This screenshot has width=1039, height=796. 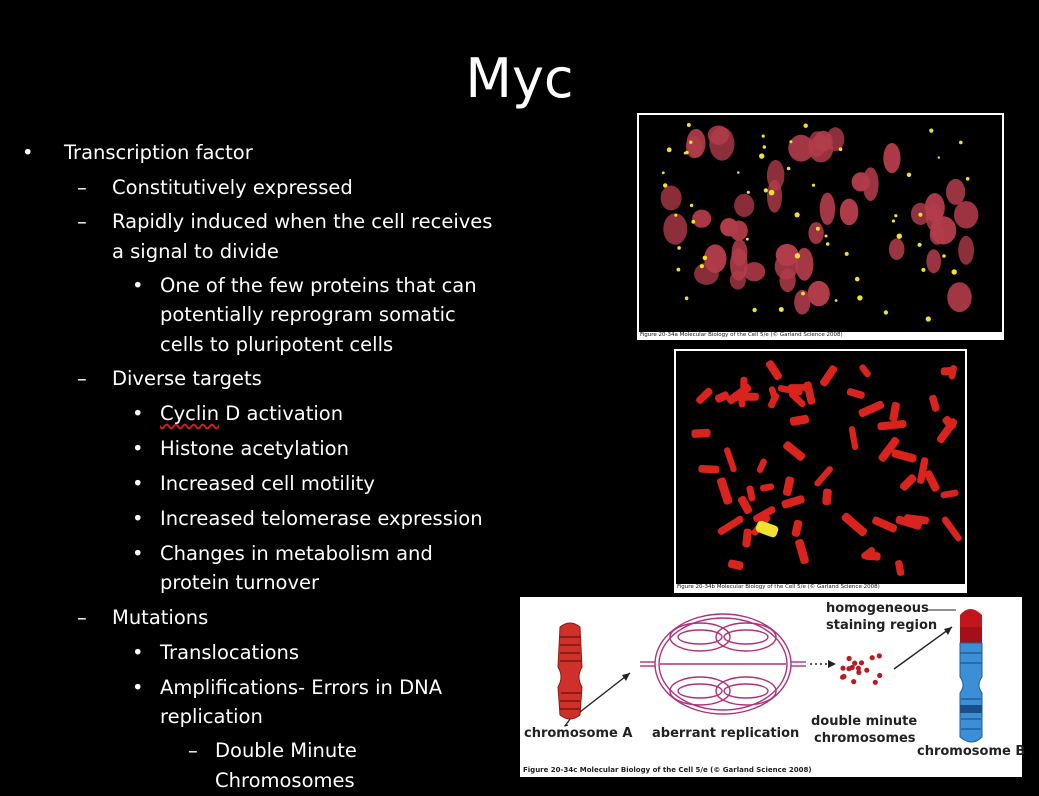 I want to click on label-hsr-line1: homogeneous, so click(x=877, y=608).